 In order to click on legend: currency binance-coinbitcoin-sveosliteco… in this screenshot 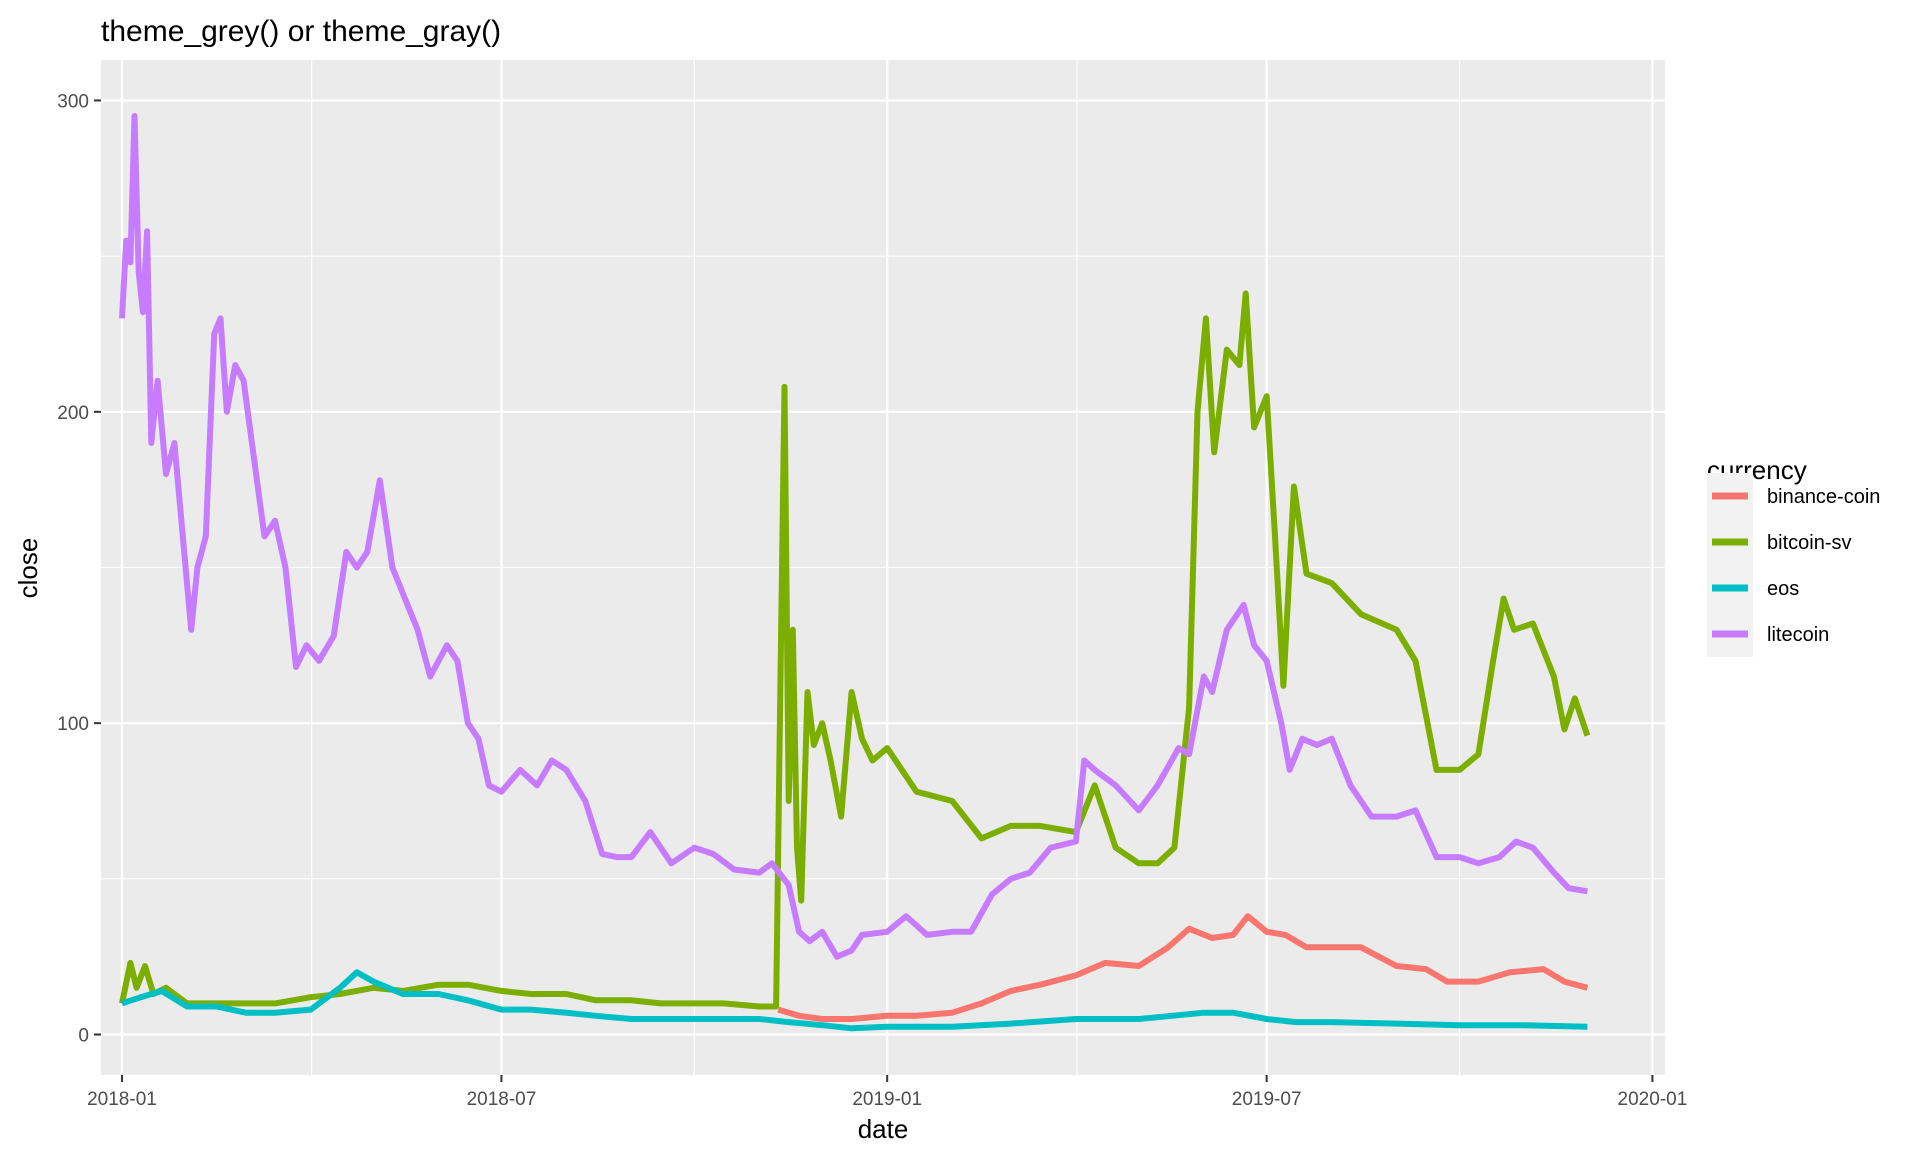, I will do `click(1793, 556)`.